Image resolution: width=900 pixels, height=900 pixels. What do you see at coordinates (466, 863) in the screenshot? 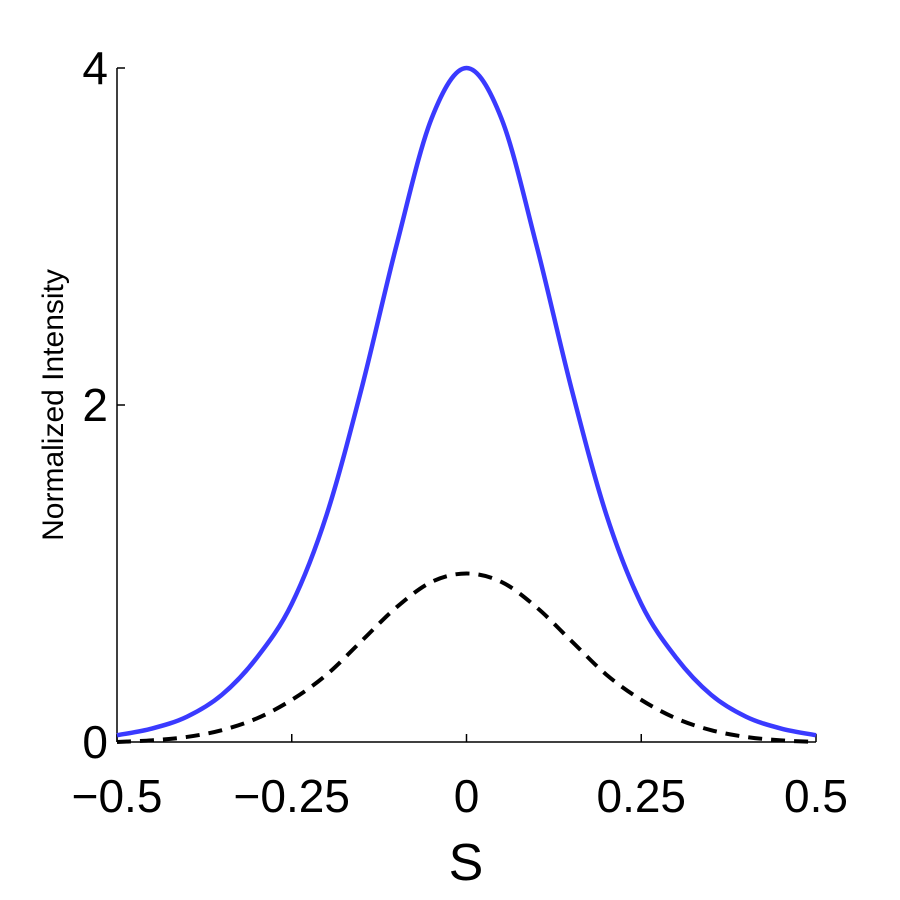
I see `x-axis-label: S` at bounding box center [466, 863].